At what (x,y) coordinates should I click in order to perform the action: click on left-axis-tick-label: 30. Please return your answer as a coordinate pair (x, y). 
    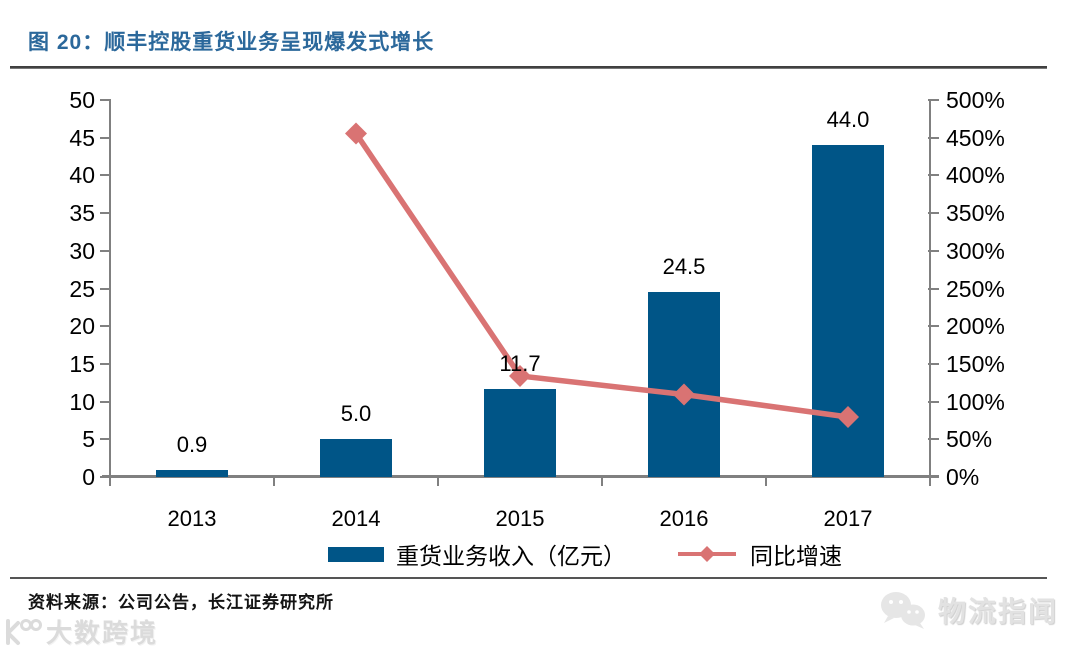
    Looking at the image, I should click on (82, 250).